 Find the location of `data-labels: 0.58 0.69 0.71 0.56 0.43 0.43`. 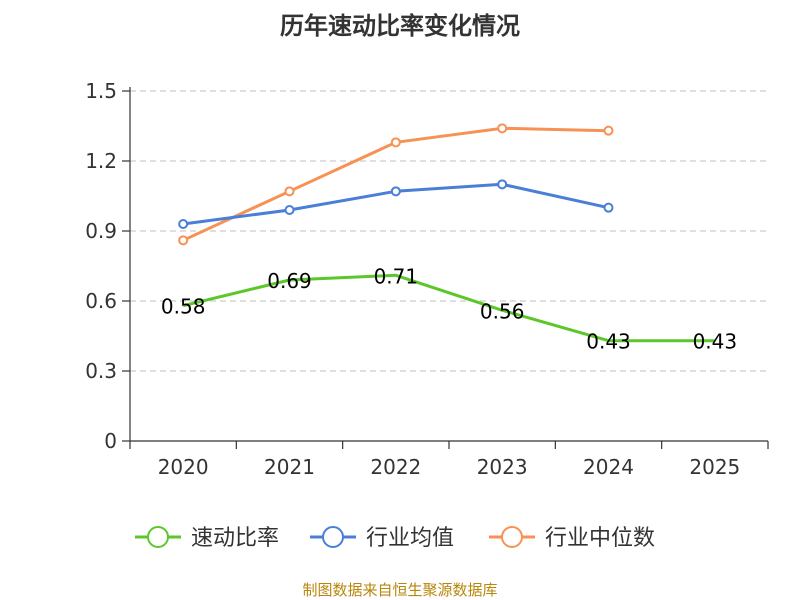

data-labels: 0.58 0.69 0.71 0.56 0.43 0.43 is located at coordinates (449, 308).